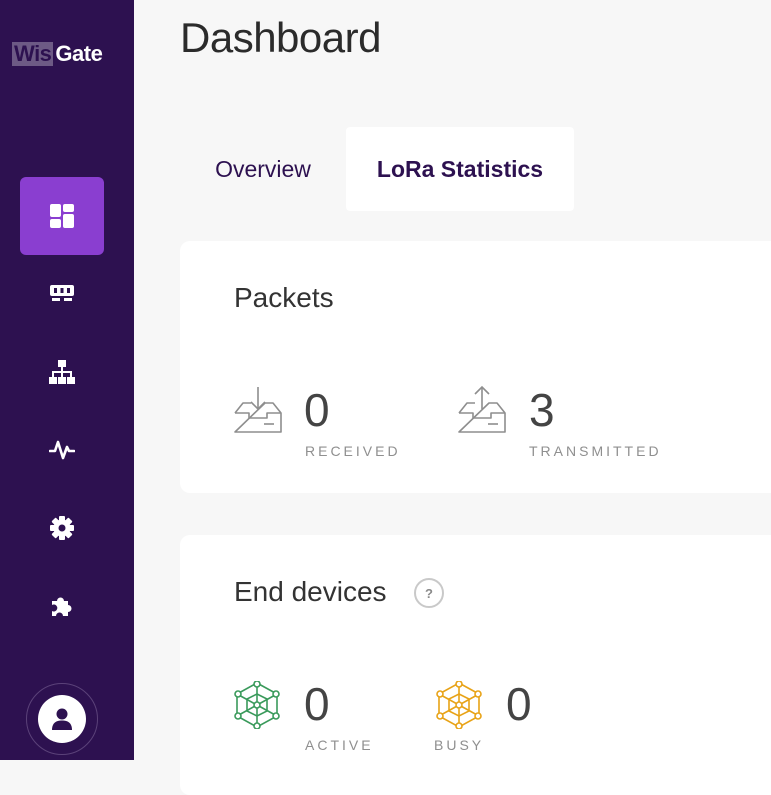 This screenshot has height=795, width=771. I want to click on avatar, so click(62, 719).